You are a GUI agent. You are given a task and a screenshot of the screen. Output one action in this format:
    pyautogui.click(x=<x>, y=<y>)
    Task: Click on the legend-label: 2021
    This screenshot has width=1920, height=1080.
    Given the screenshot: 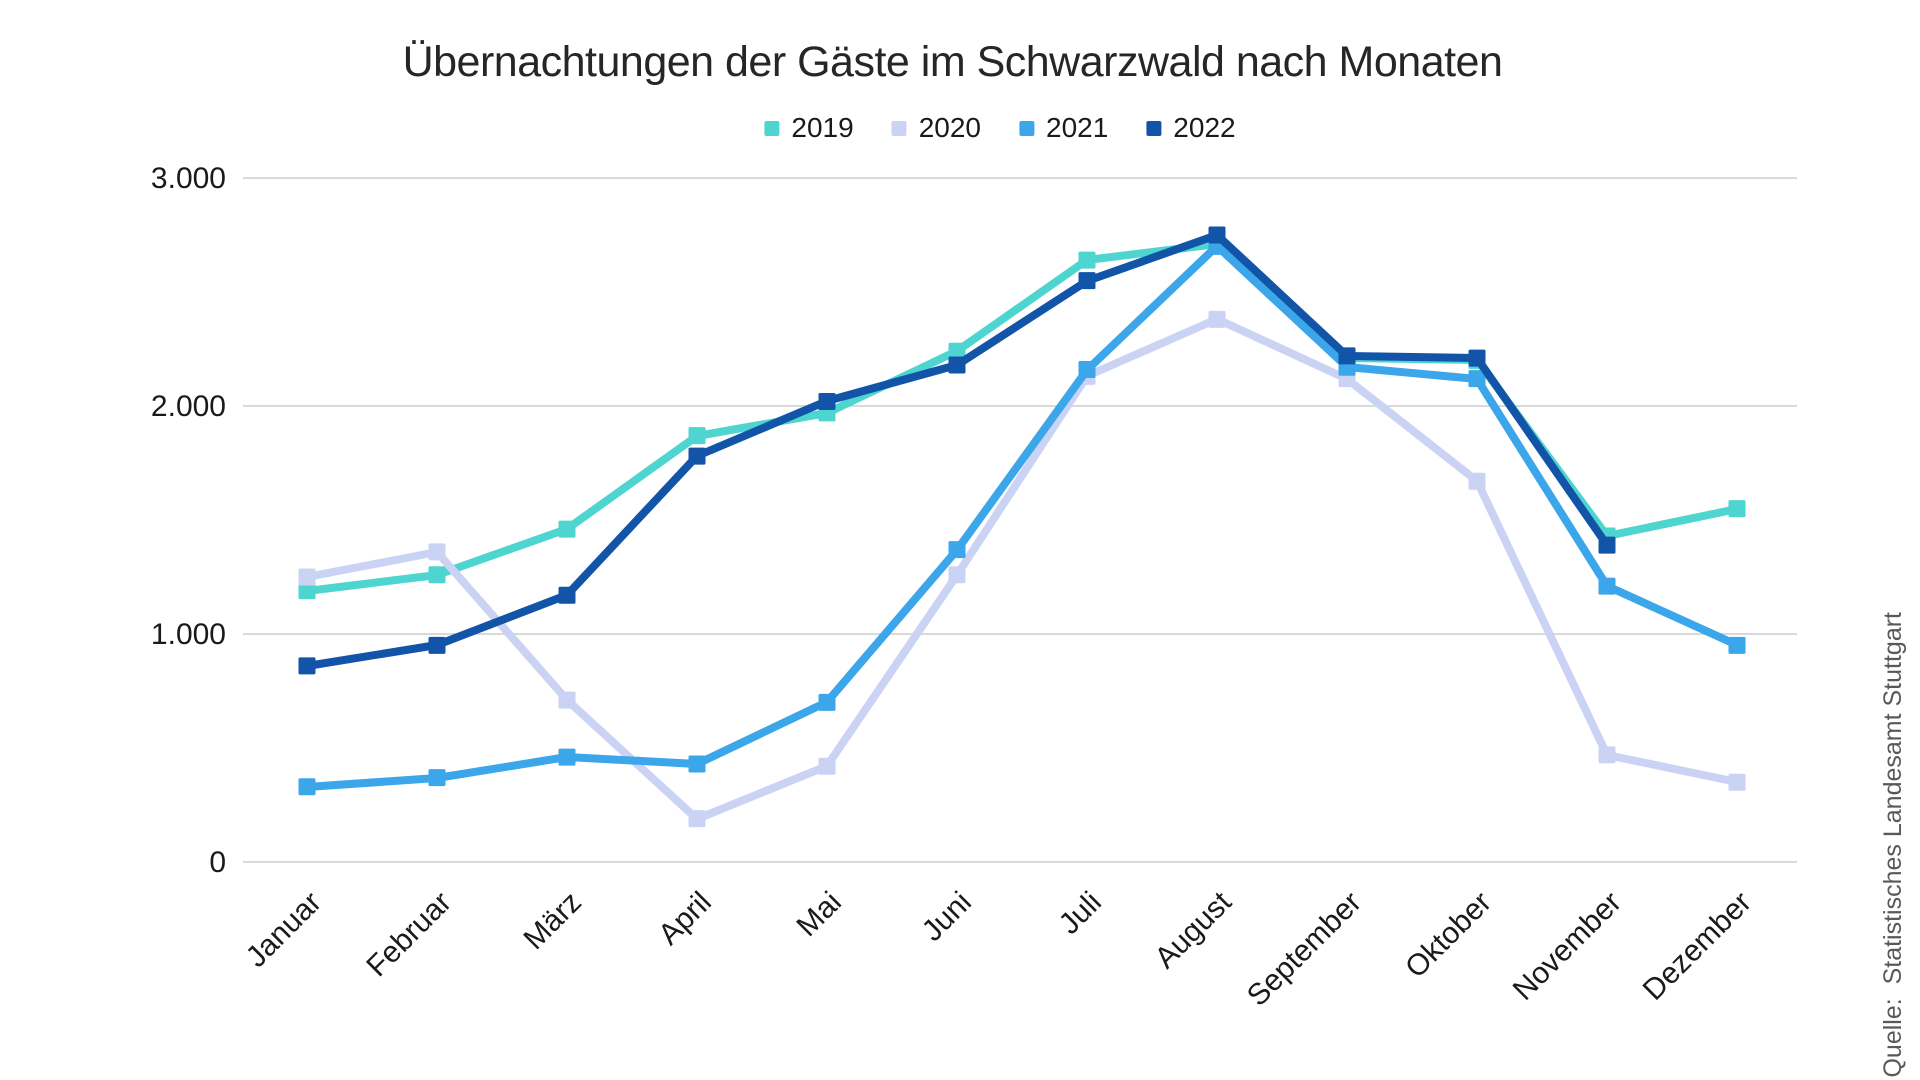 What is the action you would take?
    pyautogui.click(x=1077, y=127)
    